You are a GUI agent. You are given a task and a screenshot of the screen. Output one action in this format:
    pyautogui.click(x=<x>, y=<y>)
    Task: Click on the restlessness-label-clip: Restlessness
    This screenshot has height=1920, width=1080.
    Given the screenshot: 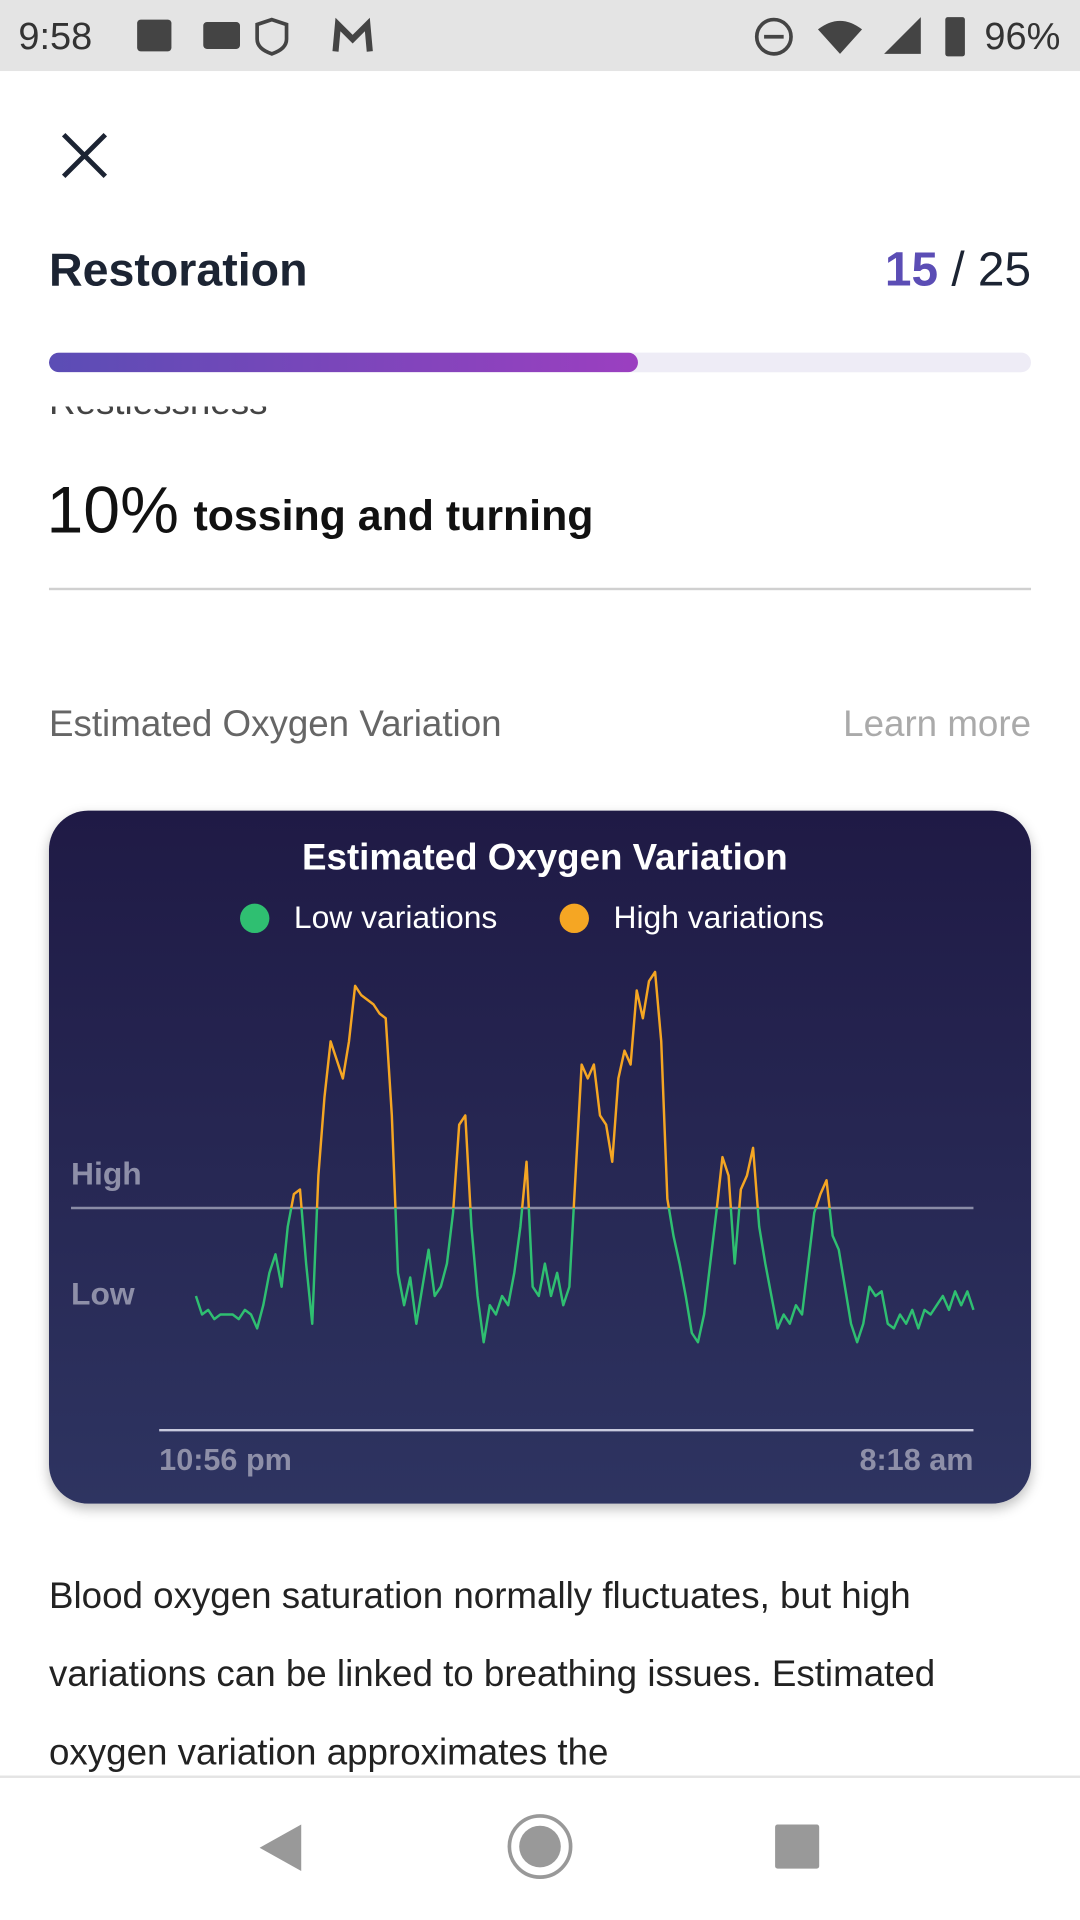 What is the action you would take?
    pyautogui.click(x=294, y=417)
    